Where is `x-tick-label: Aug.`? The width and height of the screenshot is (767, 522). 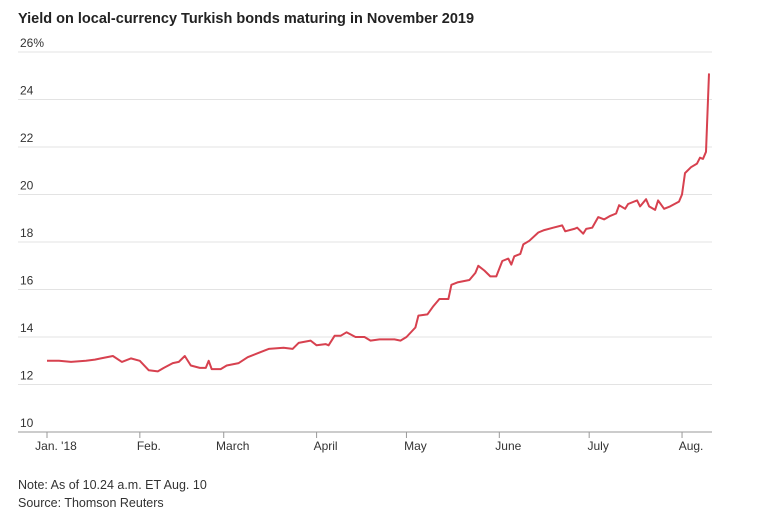
x-tick-label: Aug. is located at coordinates (691, 446).